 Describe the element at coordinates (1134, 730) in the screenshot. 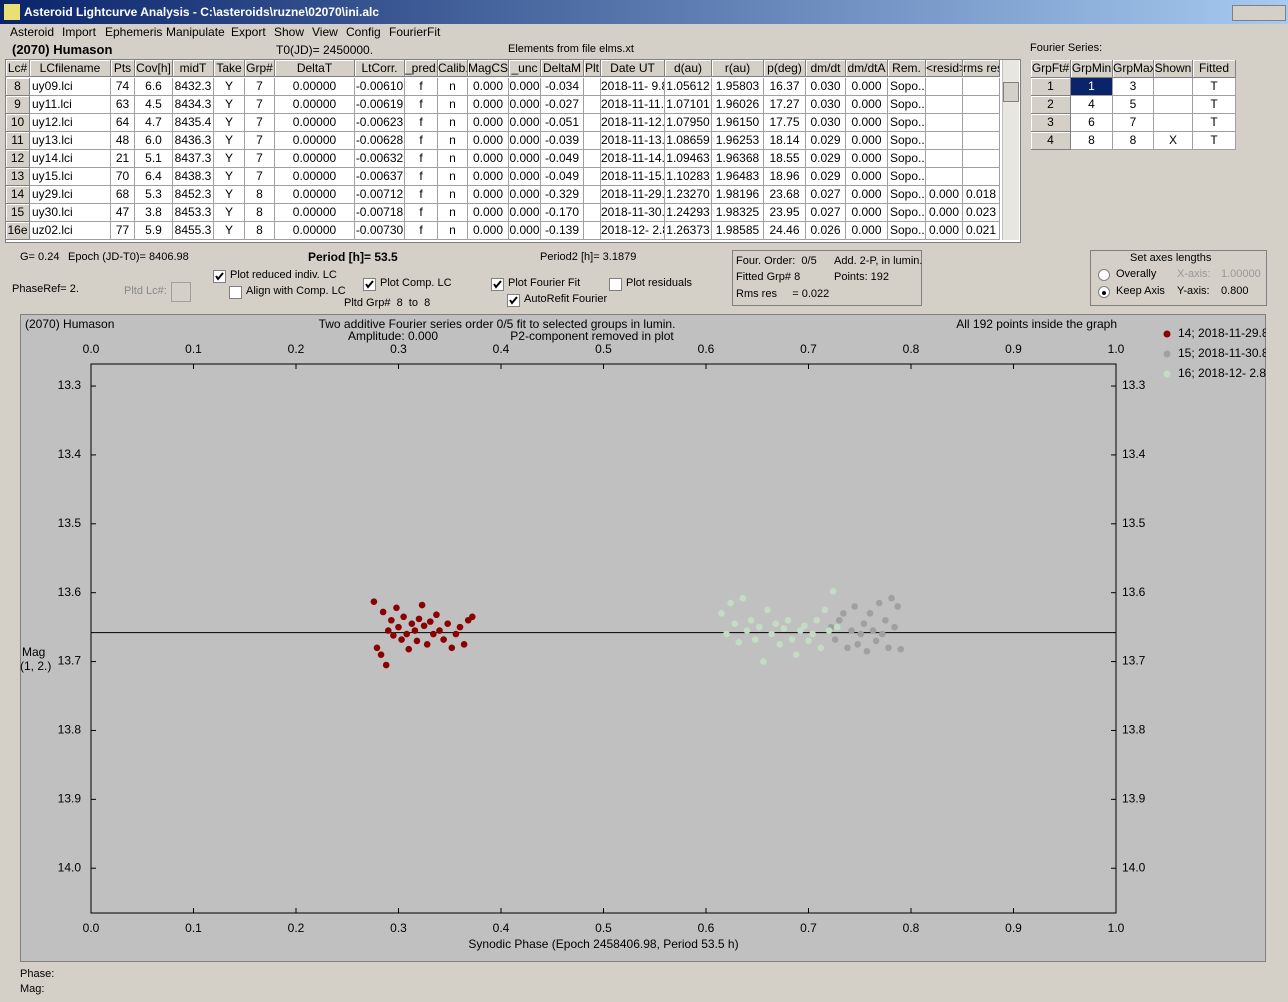

I see `y-tick-label: 13.8` at that location.